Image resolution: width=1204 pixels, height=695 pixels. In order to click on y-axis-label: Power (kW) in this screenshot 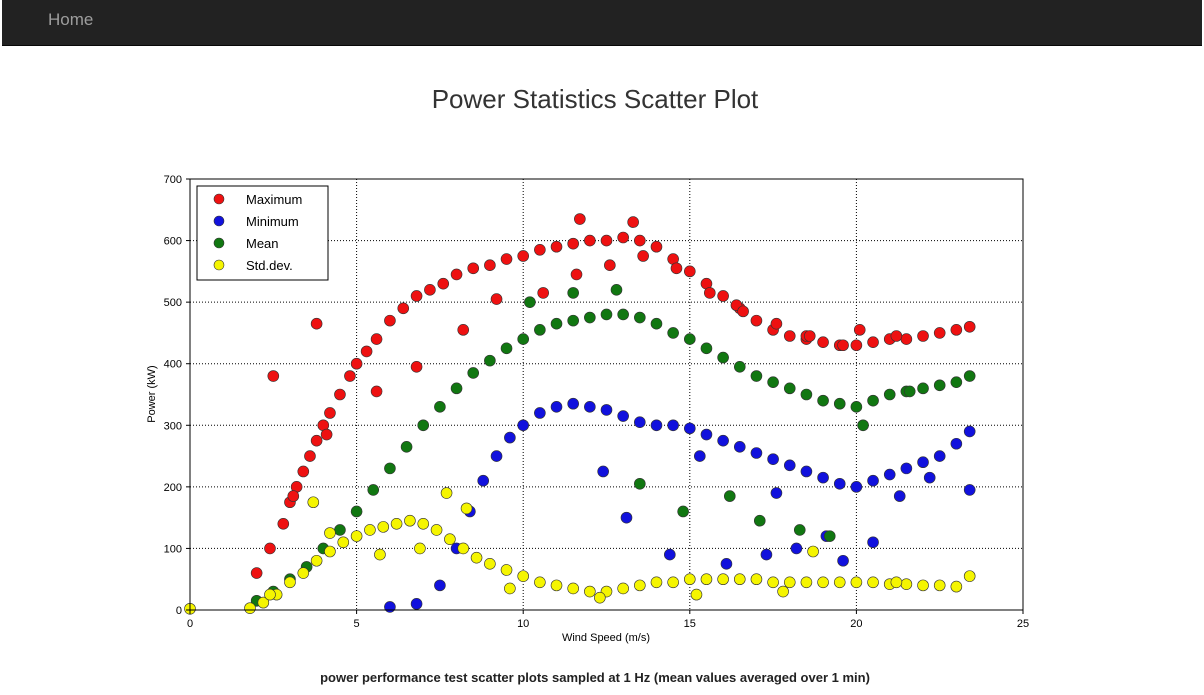, I will do `click(152, 393)`.